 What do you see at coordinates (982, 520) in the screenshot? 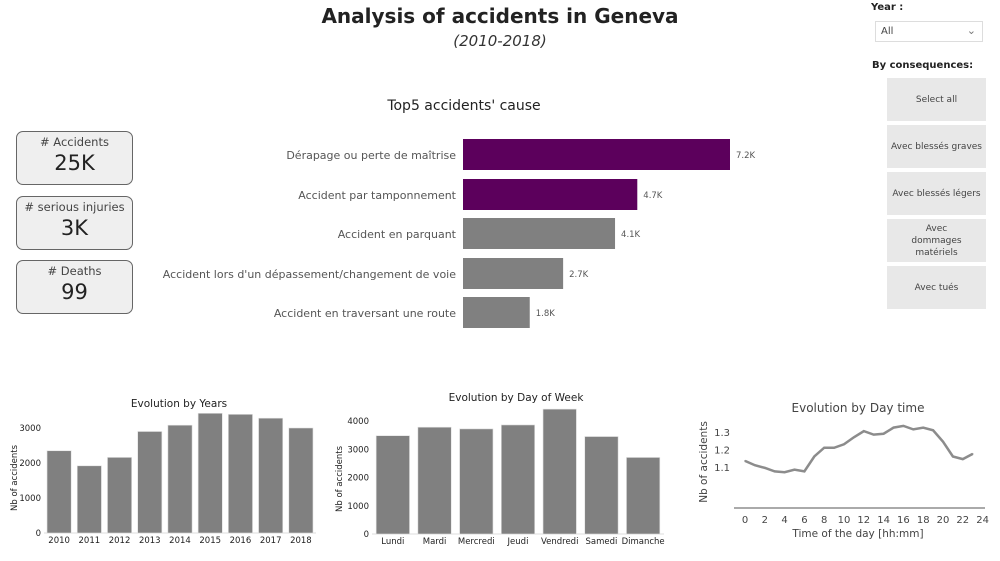
I see `x-tick-label: 24` at bounding box center [982, 520].